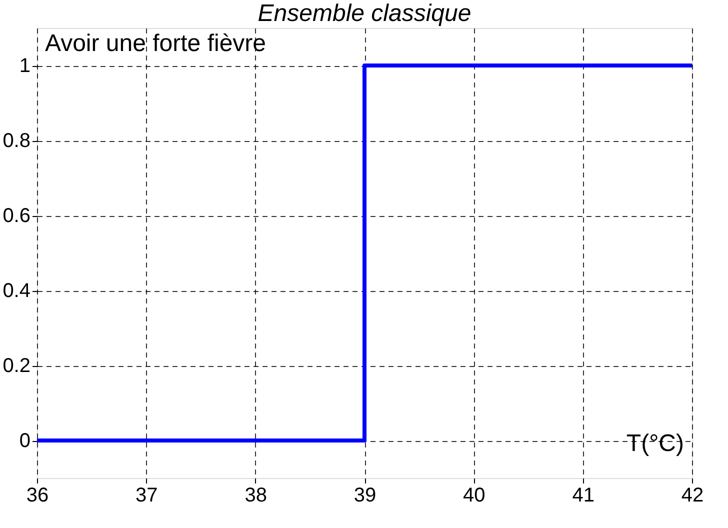 Image resolution: width=728 pixels, height=528 pixels. I want to click on x-tick-label: 42, so click(692, 495).